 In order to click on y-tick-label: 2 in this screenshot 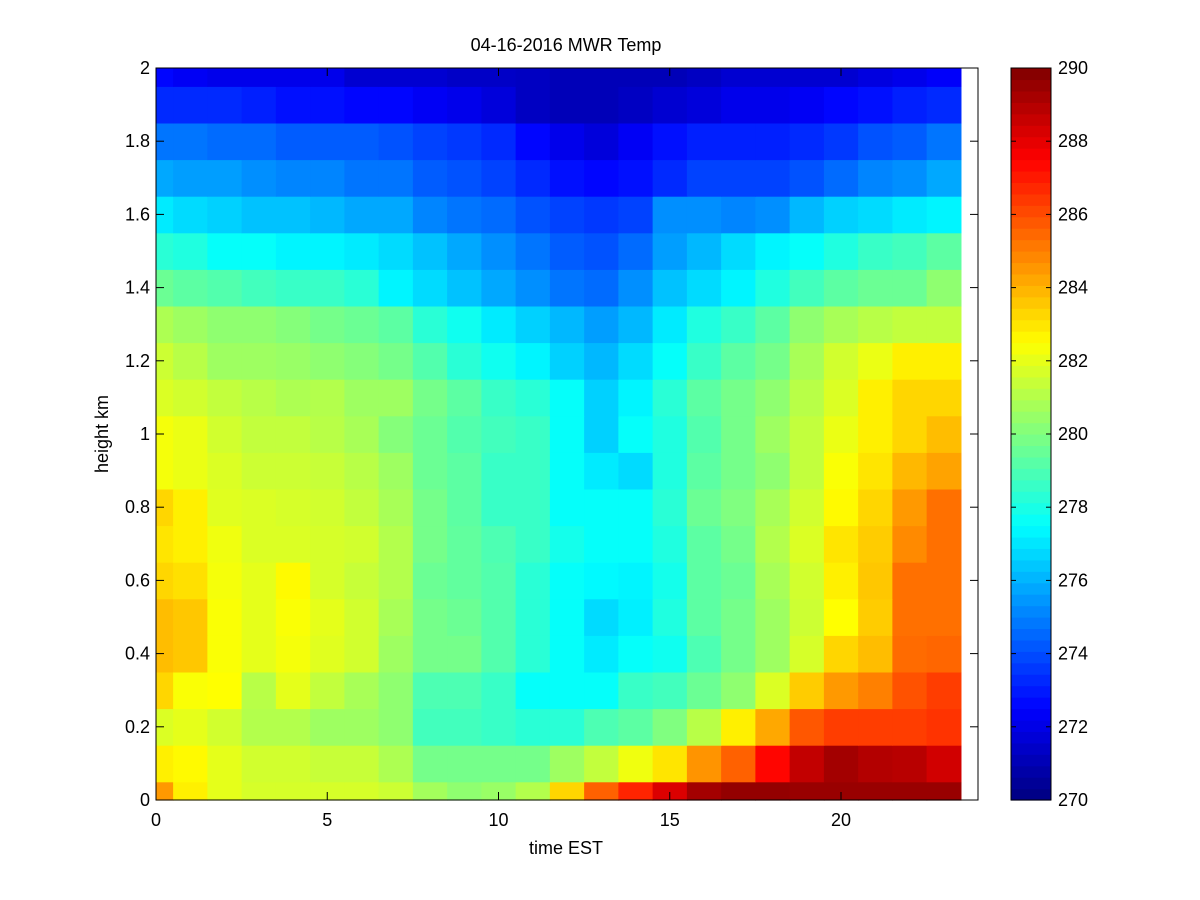, I will do `click(145, 68)`.